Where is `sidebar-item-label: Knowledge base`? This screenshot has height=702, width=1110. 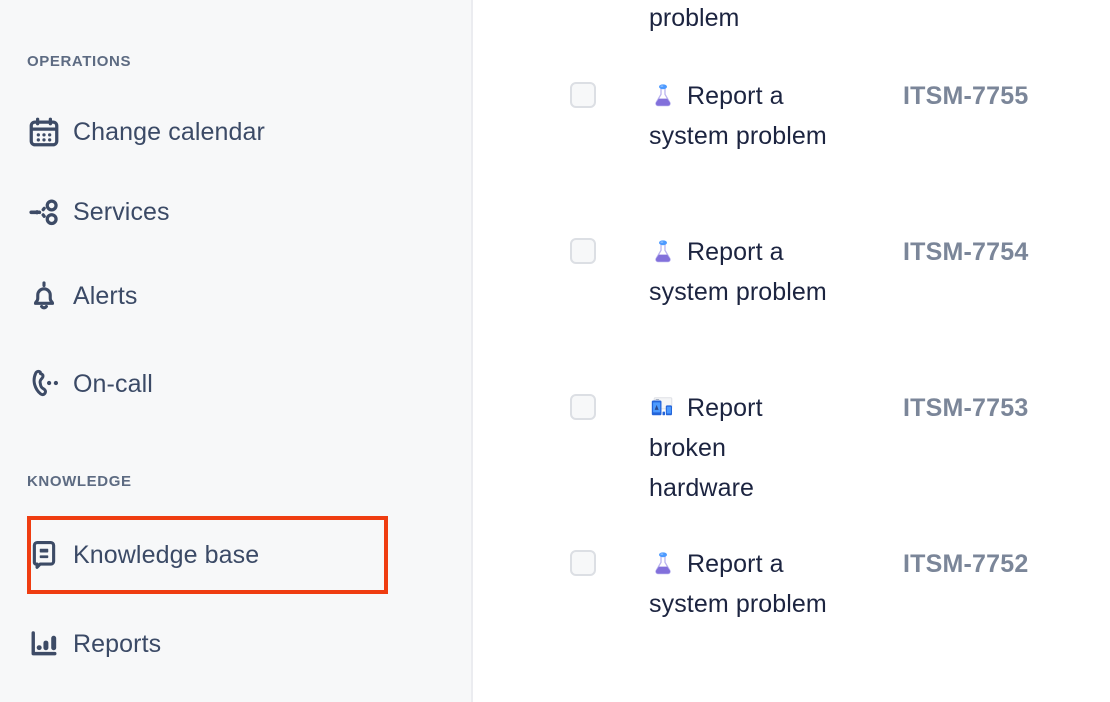 sidebar-item-label: Knowledge base is located at coordinates (166, 555).